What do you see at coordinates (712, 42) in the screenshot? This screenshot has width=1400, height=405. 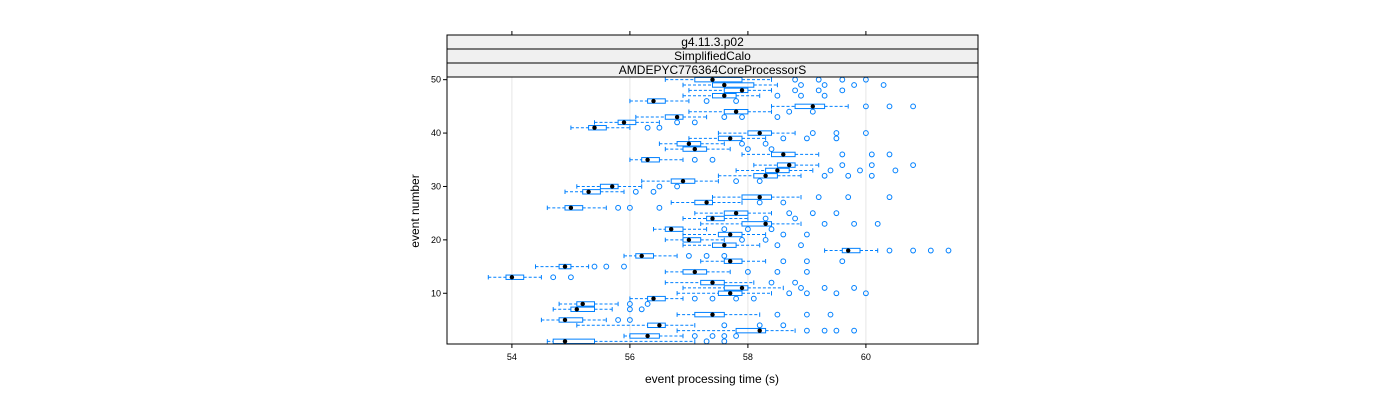 I see `strip-label: g4.11.3.p02` at bounding box center [712, 42].